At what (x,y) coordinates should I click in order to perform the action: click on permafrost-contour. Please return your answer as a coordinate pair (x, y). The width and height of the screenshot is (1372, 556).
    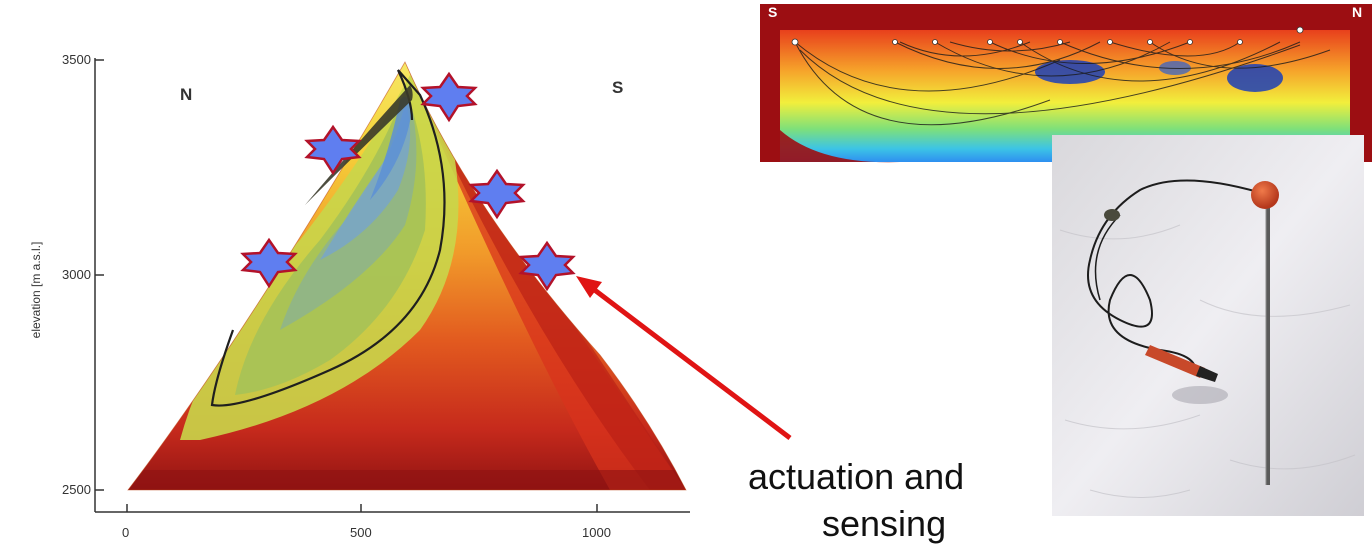
    Looking at the image, I should click on (328, 238).